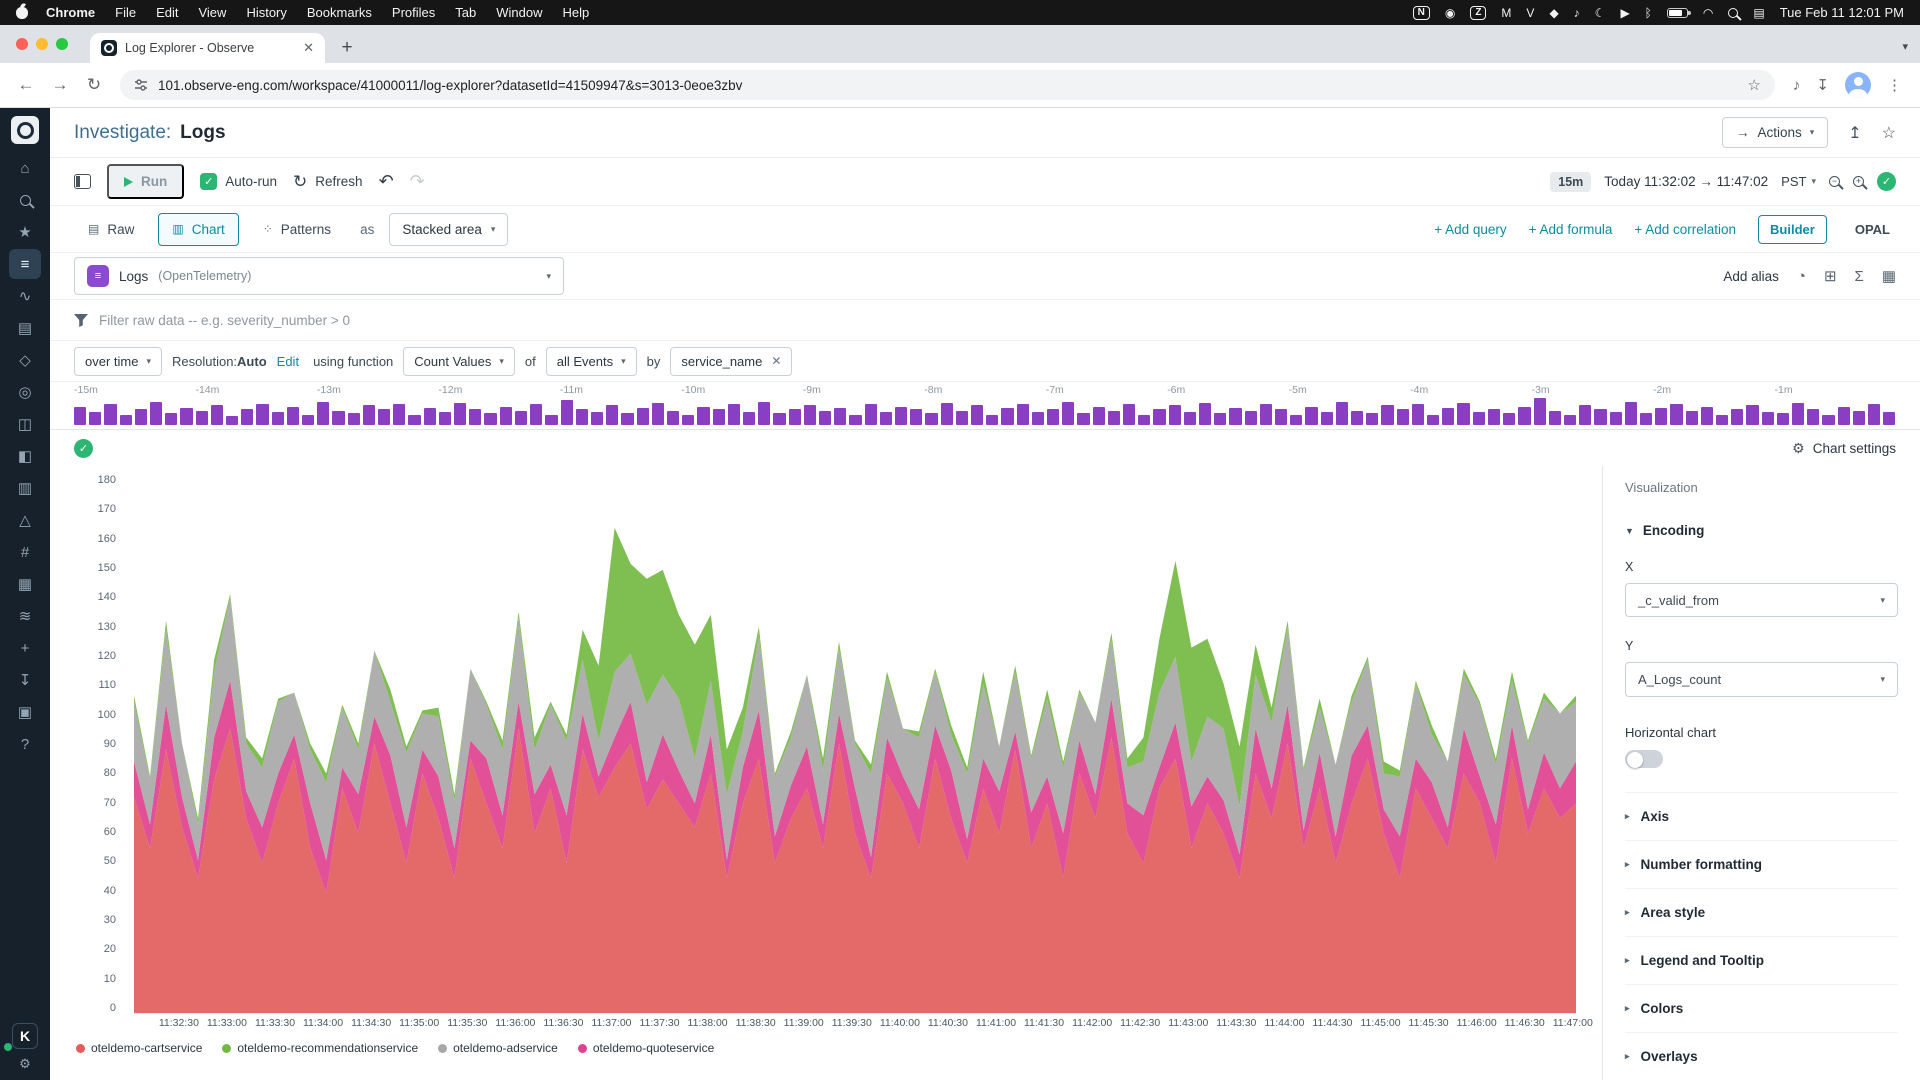 This screenshot has width=1920, height=1080. Describe the element at coordinates (82, 181) in the screenshot. I see `toggle-panel-icon` at that location.